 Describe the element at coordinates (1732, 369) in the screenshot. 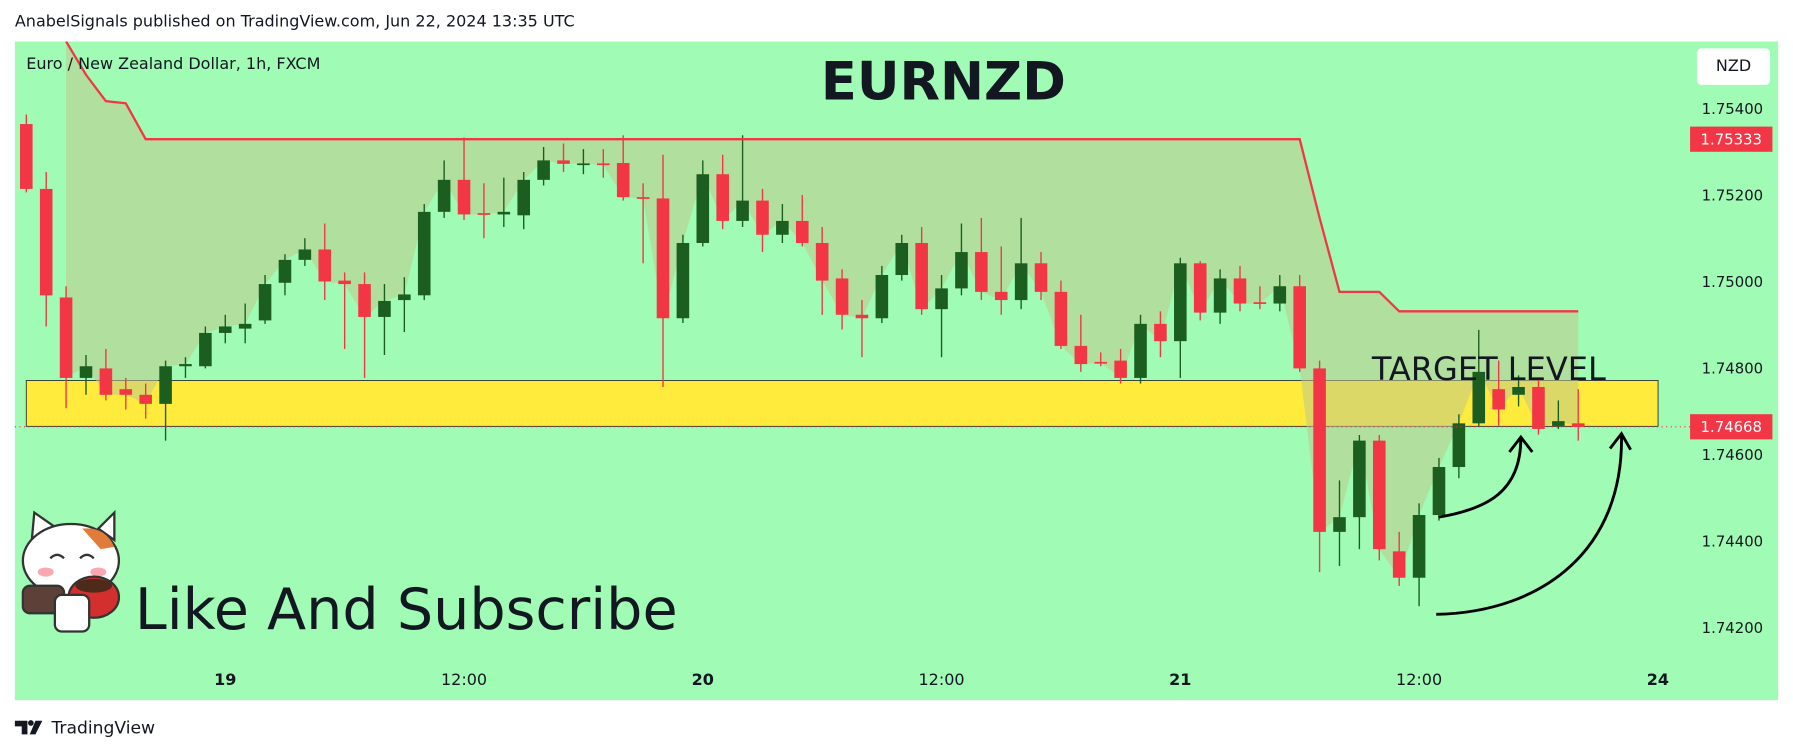

I see `y-tick-label: 1.74800` at that location.